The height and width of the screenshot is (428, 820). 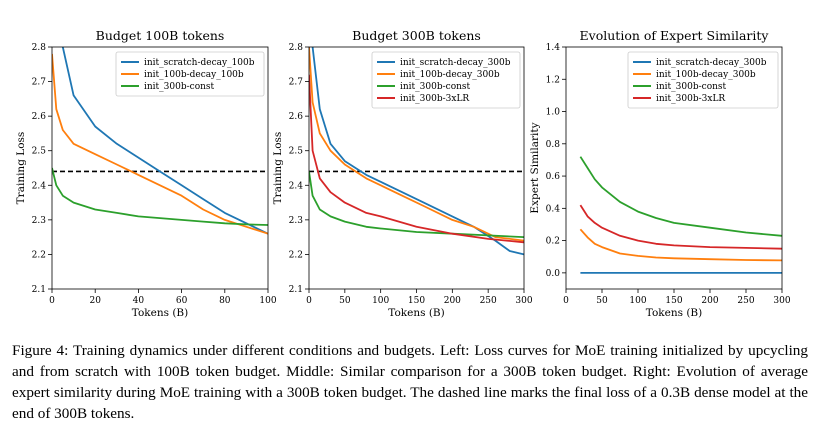 I want to click on y-tick-label: 0.2, so click(x=553, y=242).